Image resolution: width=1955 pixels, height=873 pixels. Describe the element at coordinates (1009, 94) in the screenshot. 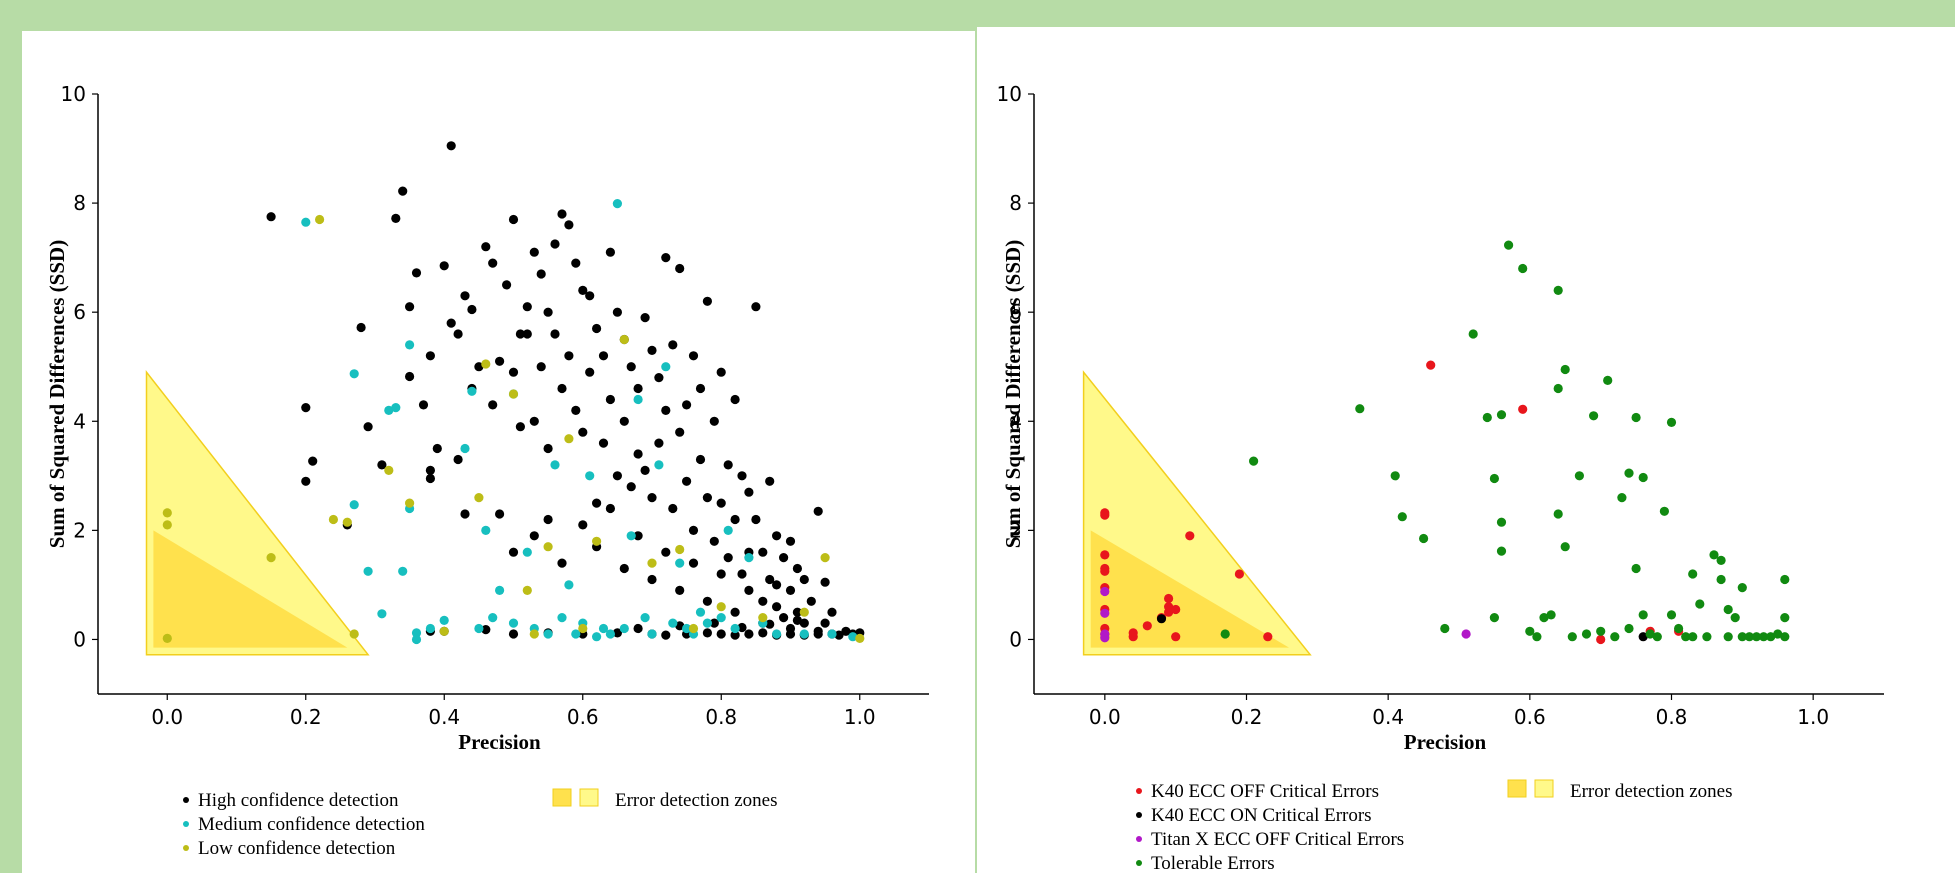

I see `y-tick-label: 10` at that location.